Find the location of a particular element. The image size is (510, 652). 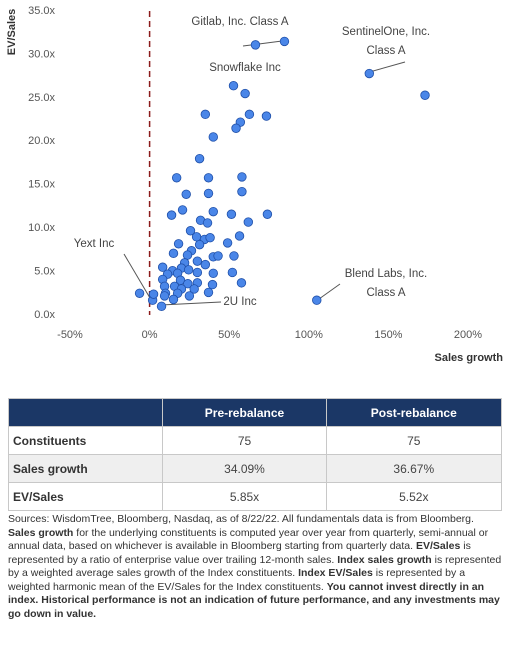

x-tick-label: 0% is located at coordinates (150, 335).